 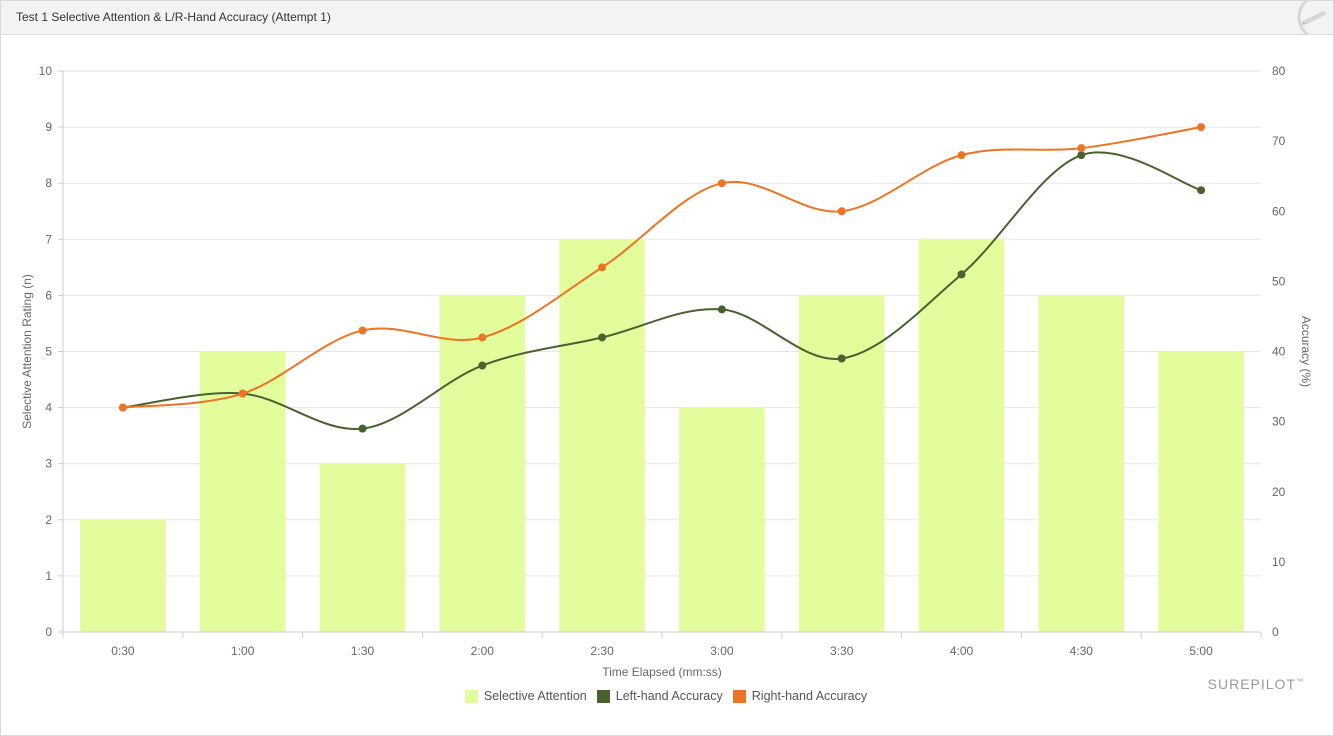 I want to click on x-tick-label: 1:30, so click(x=363, y=651).